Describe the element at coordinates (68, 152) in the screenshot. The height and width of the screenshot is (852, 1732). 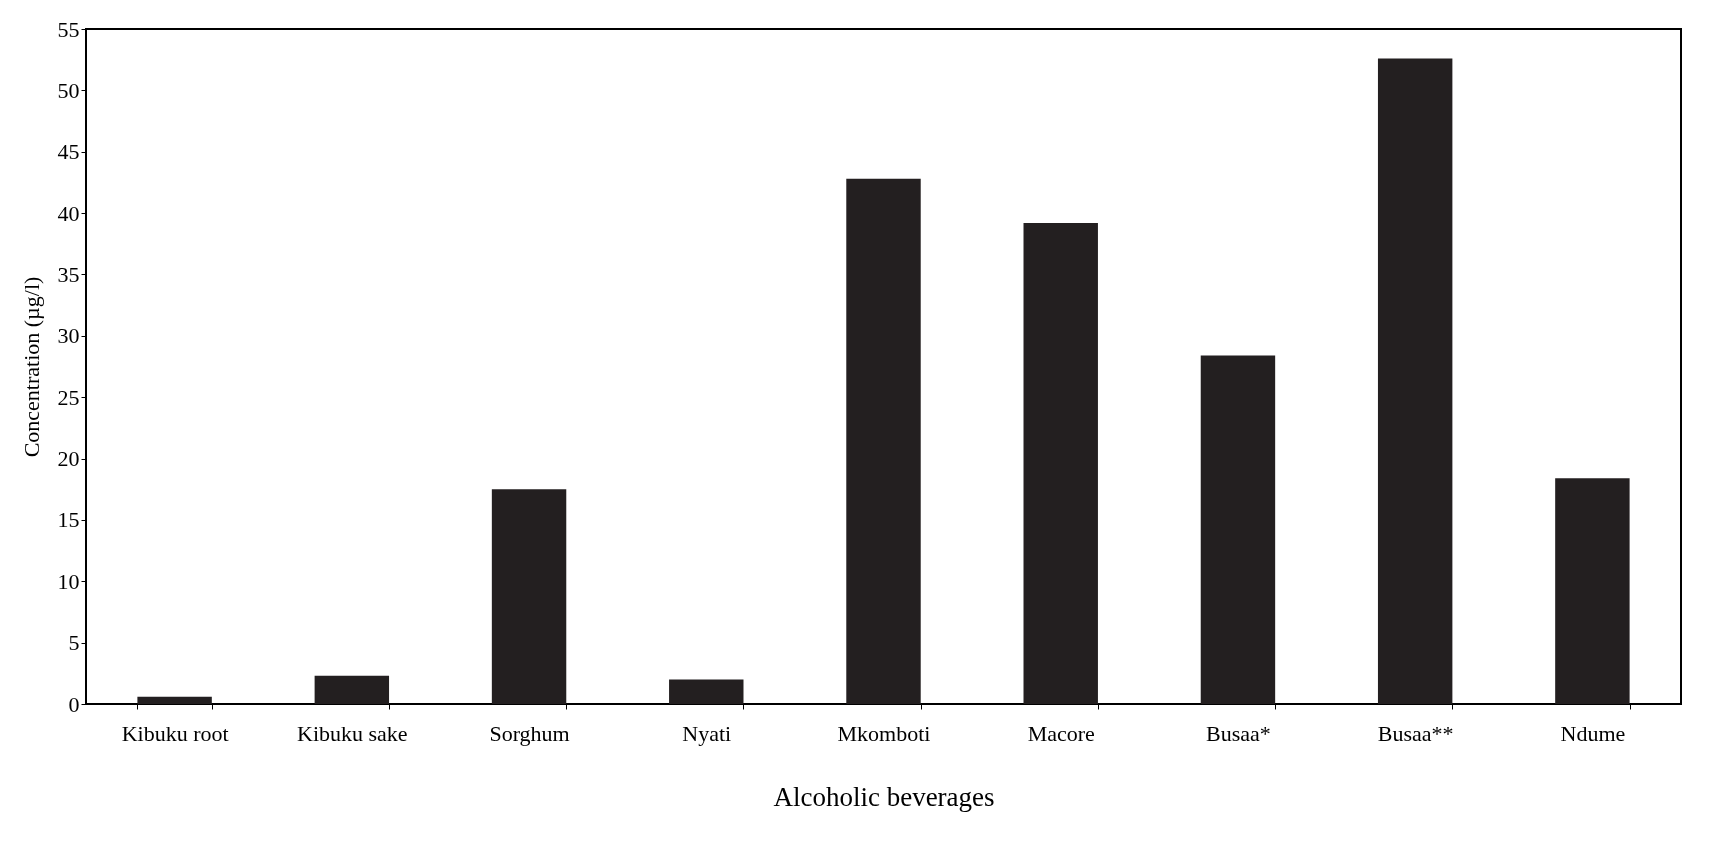
I see `y-tick-label: 45` at that location.